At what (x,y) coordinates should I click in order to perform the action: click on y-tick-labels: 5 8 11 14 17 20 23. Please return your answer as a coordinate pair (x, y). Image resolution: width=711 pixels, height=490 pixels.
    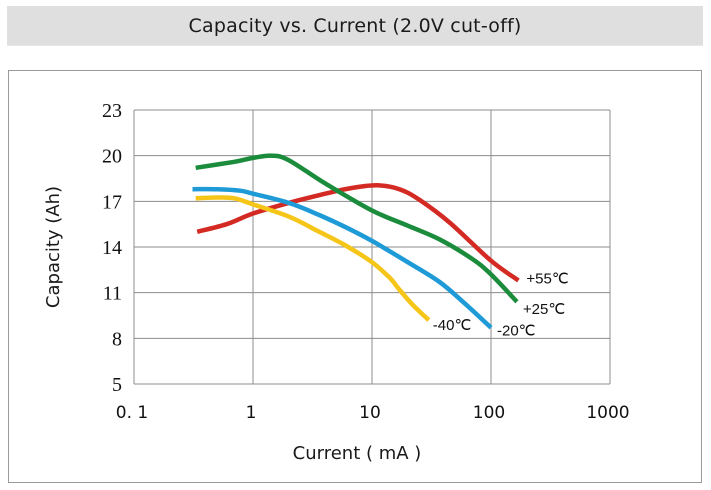
    Looking at the image, I should click on (112, 248).